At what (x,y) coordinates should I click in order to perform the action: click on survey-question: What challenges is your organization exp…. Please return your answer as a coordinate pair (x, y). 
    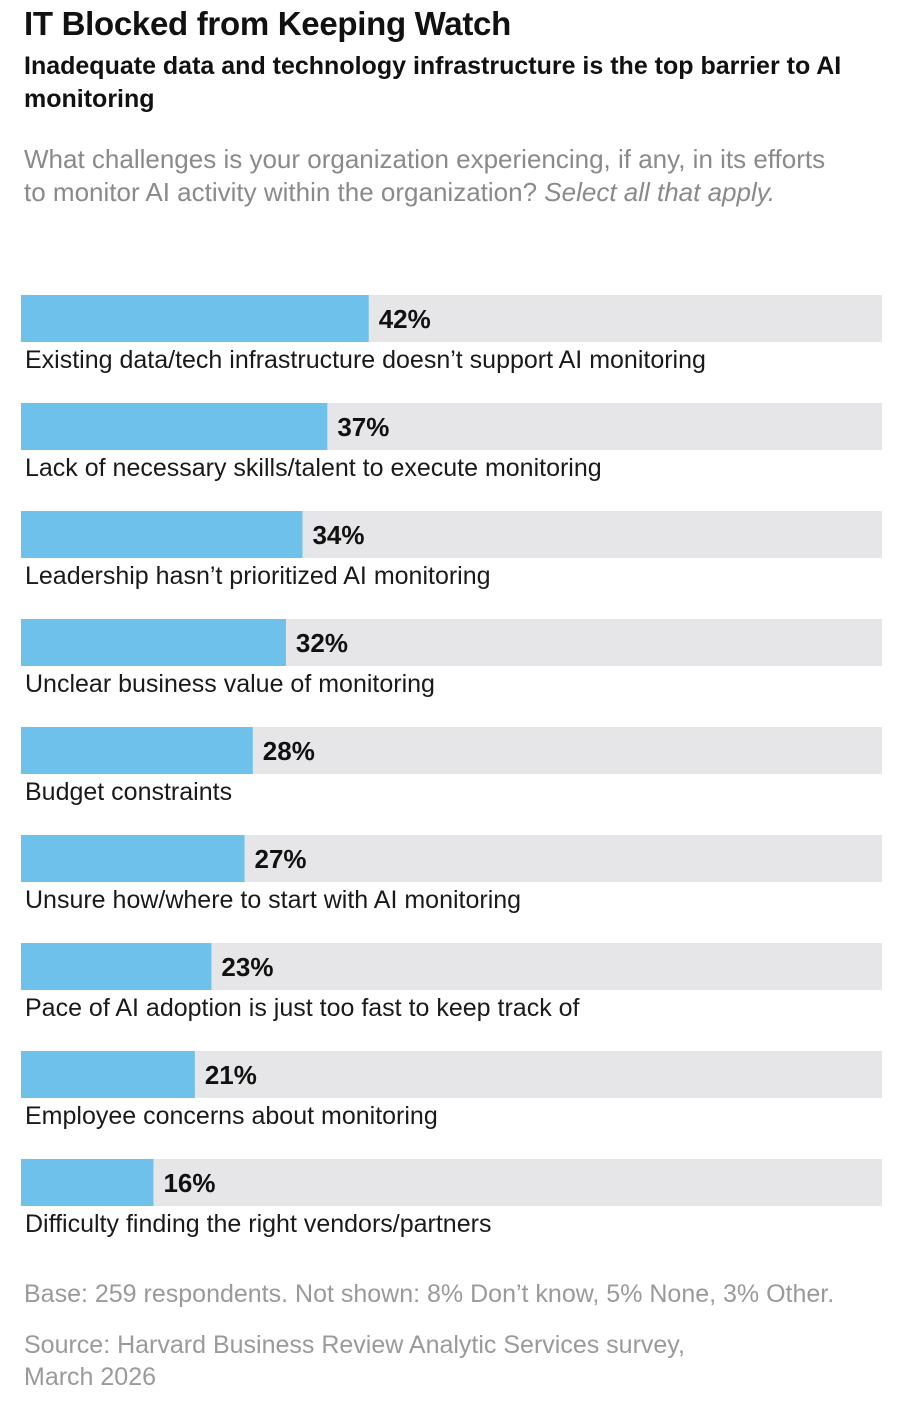
    Looking at the image, I should click on (434, 176).